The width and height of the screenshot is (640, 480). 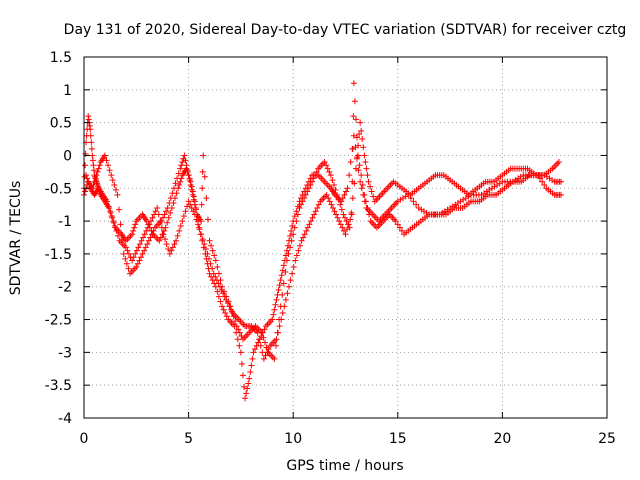 What do you see at coordinates (58, 321) in the screenshot?
I see `y-tick-label: -2.5` at bounding box center [58, 321].